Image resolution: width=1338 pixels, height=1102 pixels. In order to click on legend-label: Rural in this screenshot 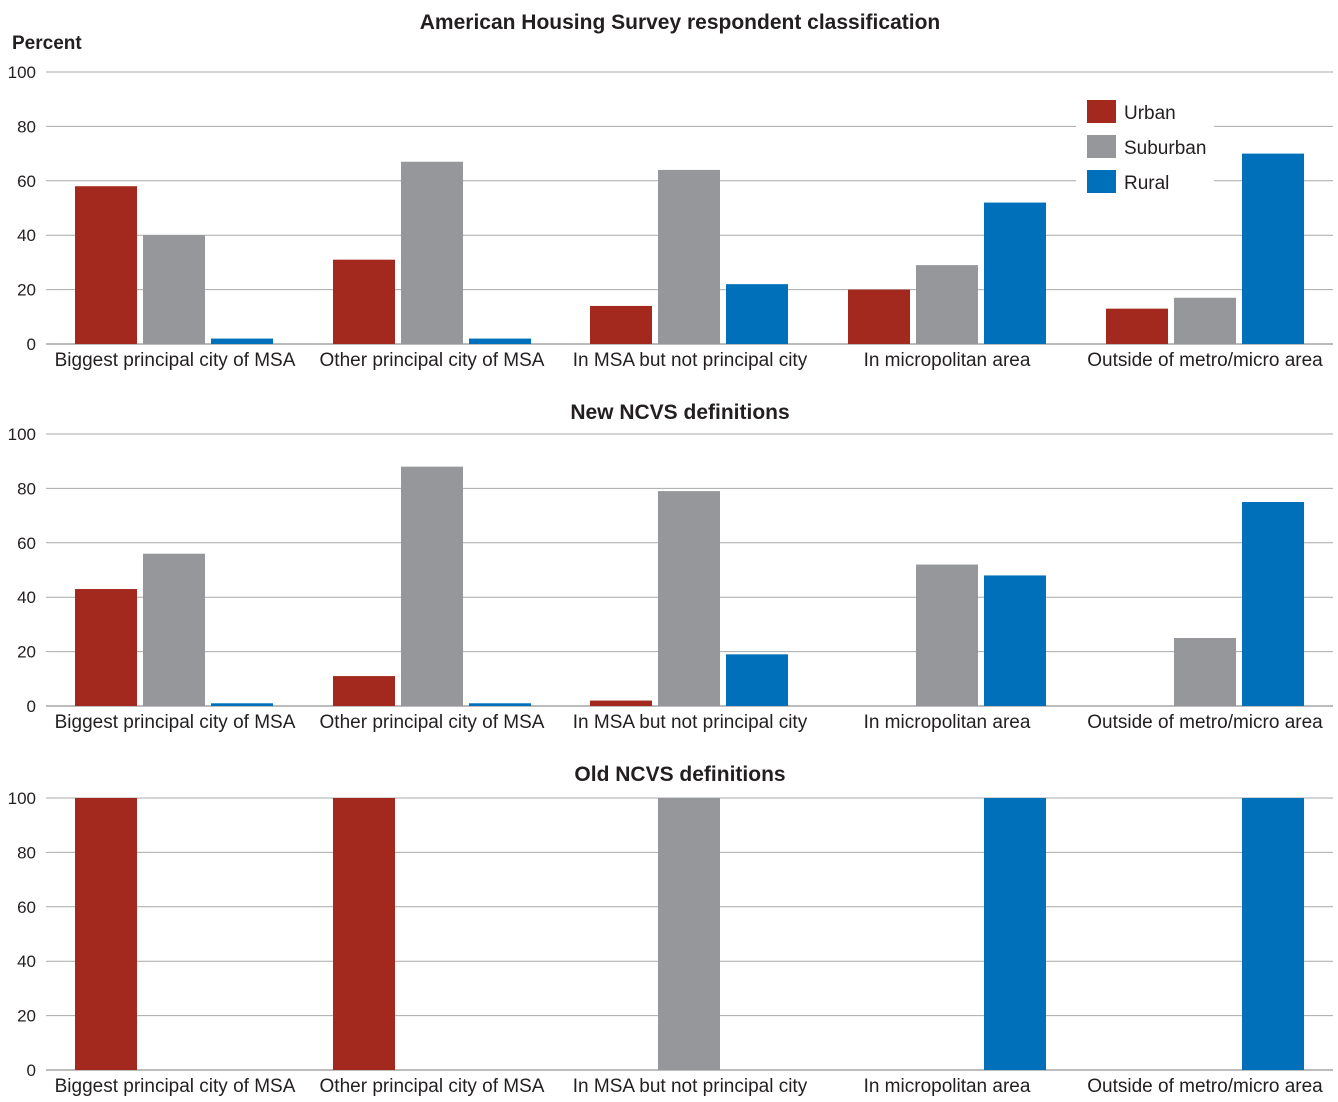, I will do `click(1146, 183)`.